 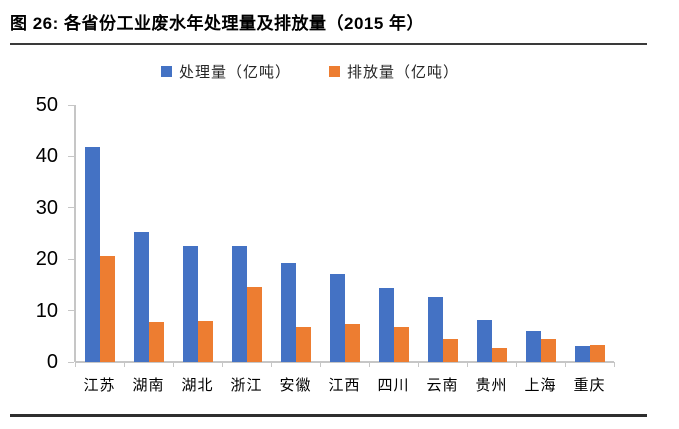 I want to click on chart-legend: 处理量（亿吨） 排放量（亿吨）, so click(x=310, y=71).